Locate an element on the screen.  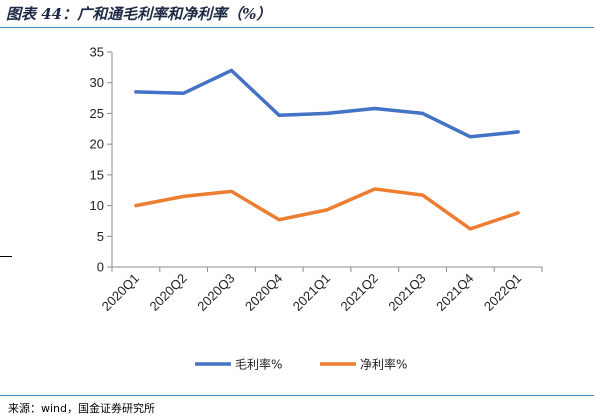
x-tick-label: 2020Q3 is located at coordinates (215, 292).